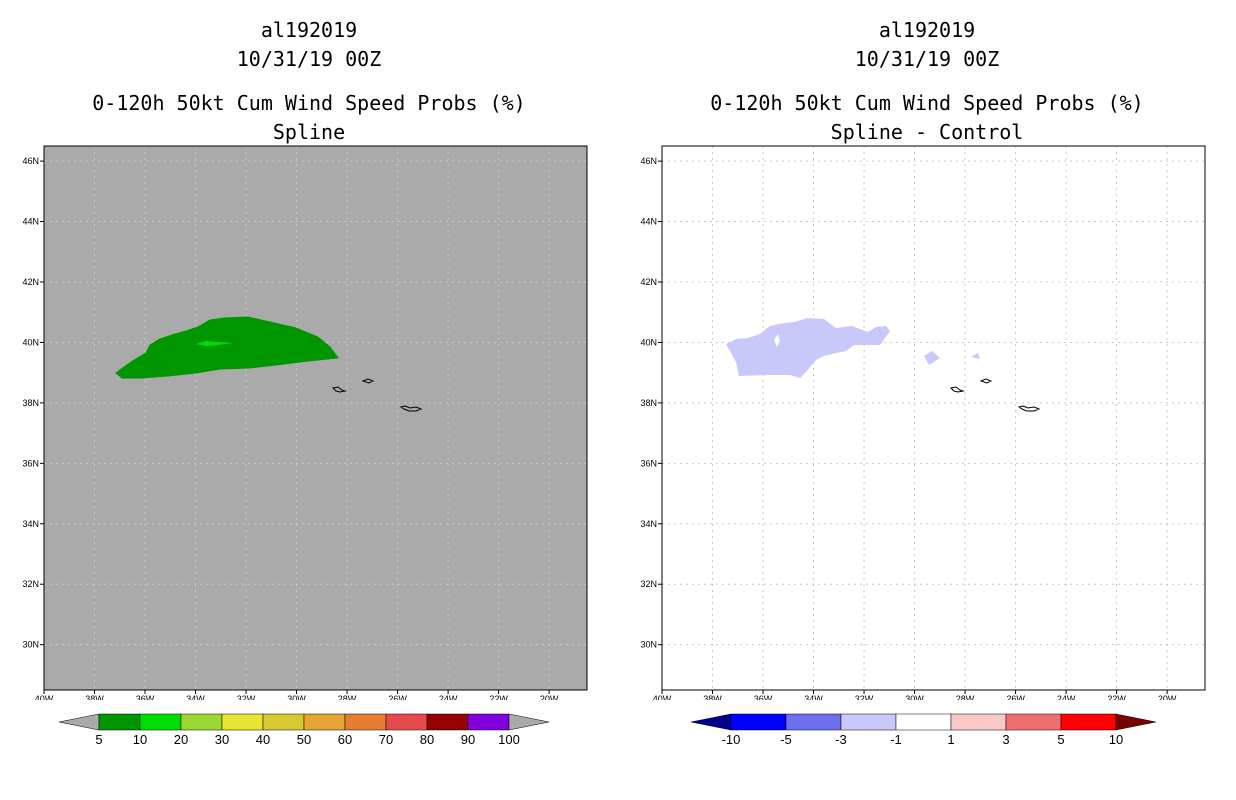 The image size is (1236, 800). What do you see at coordinates (222, 739) in the screenshot?
I see `colorbar-label: 30` at bounding box center [222, 739].